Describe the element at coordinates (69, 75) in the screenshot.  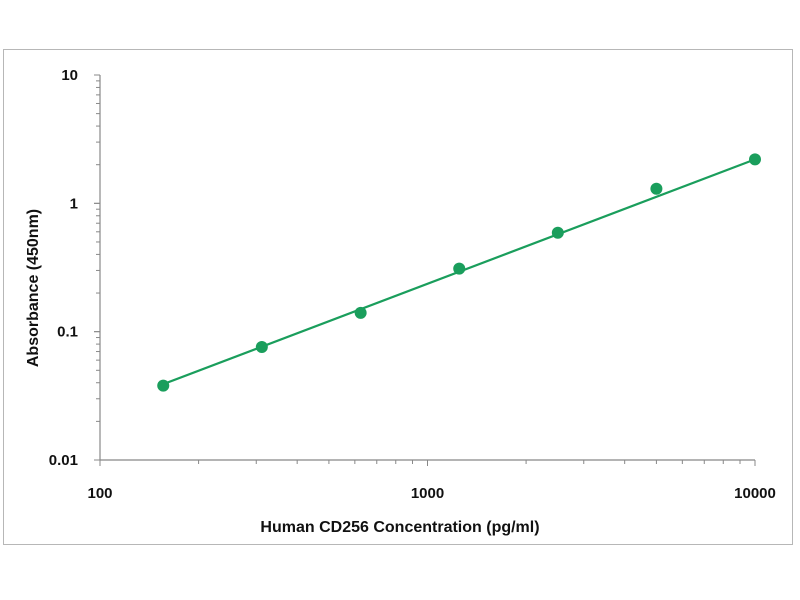
I see `y-tick-label: 10` at that location.